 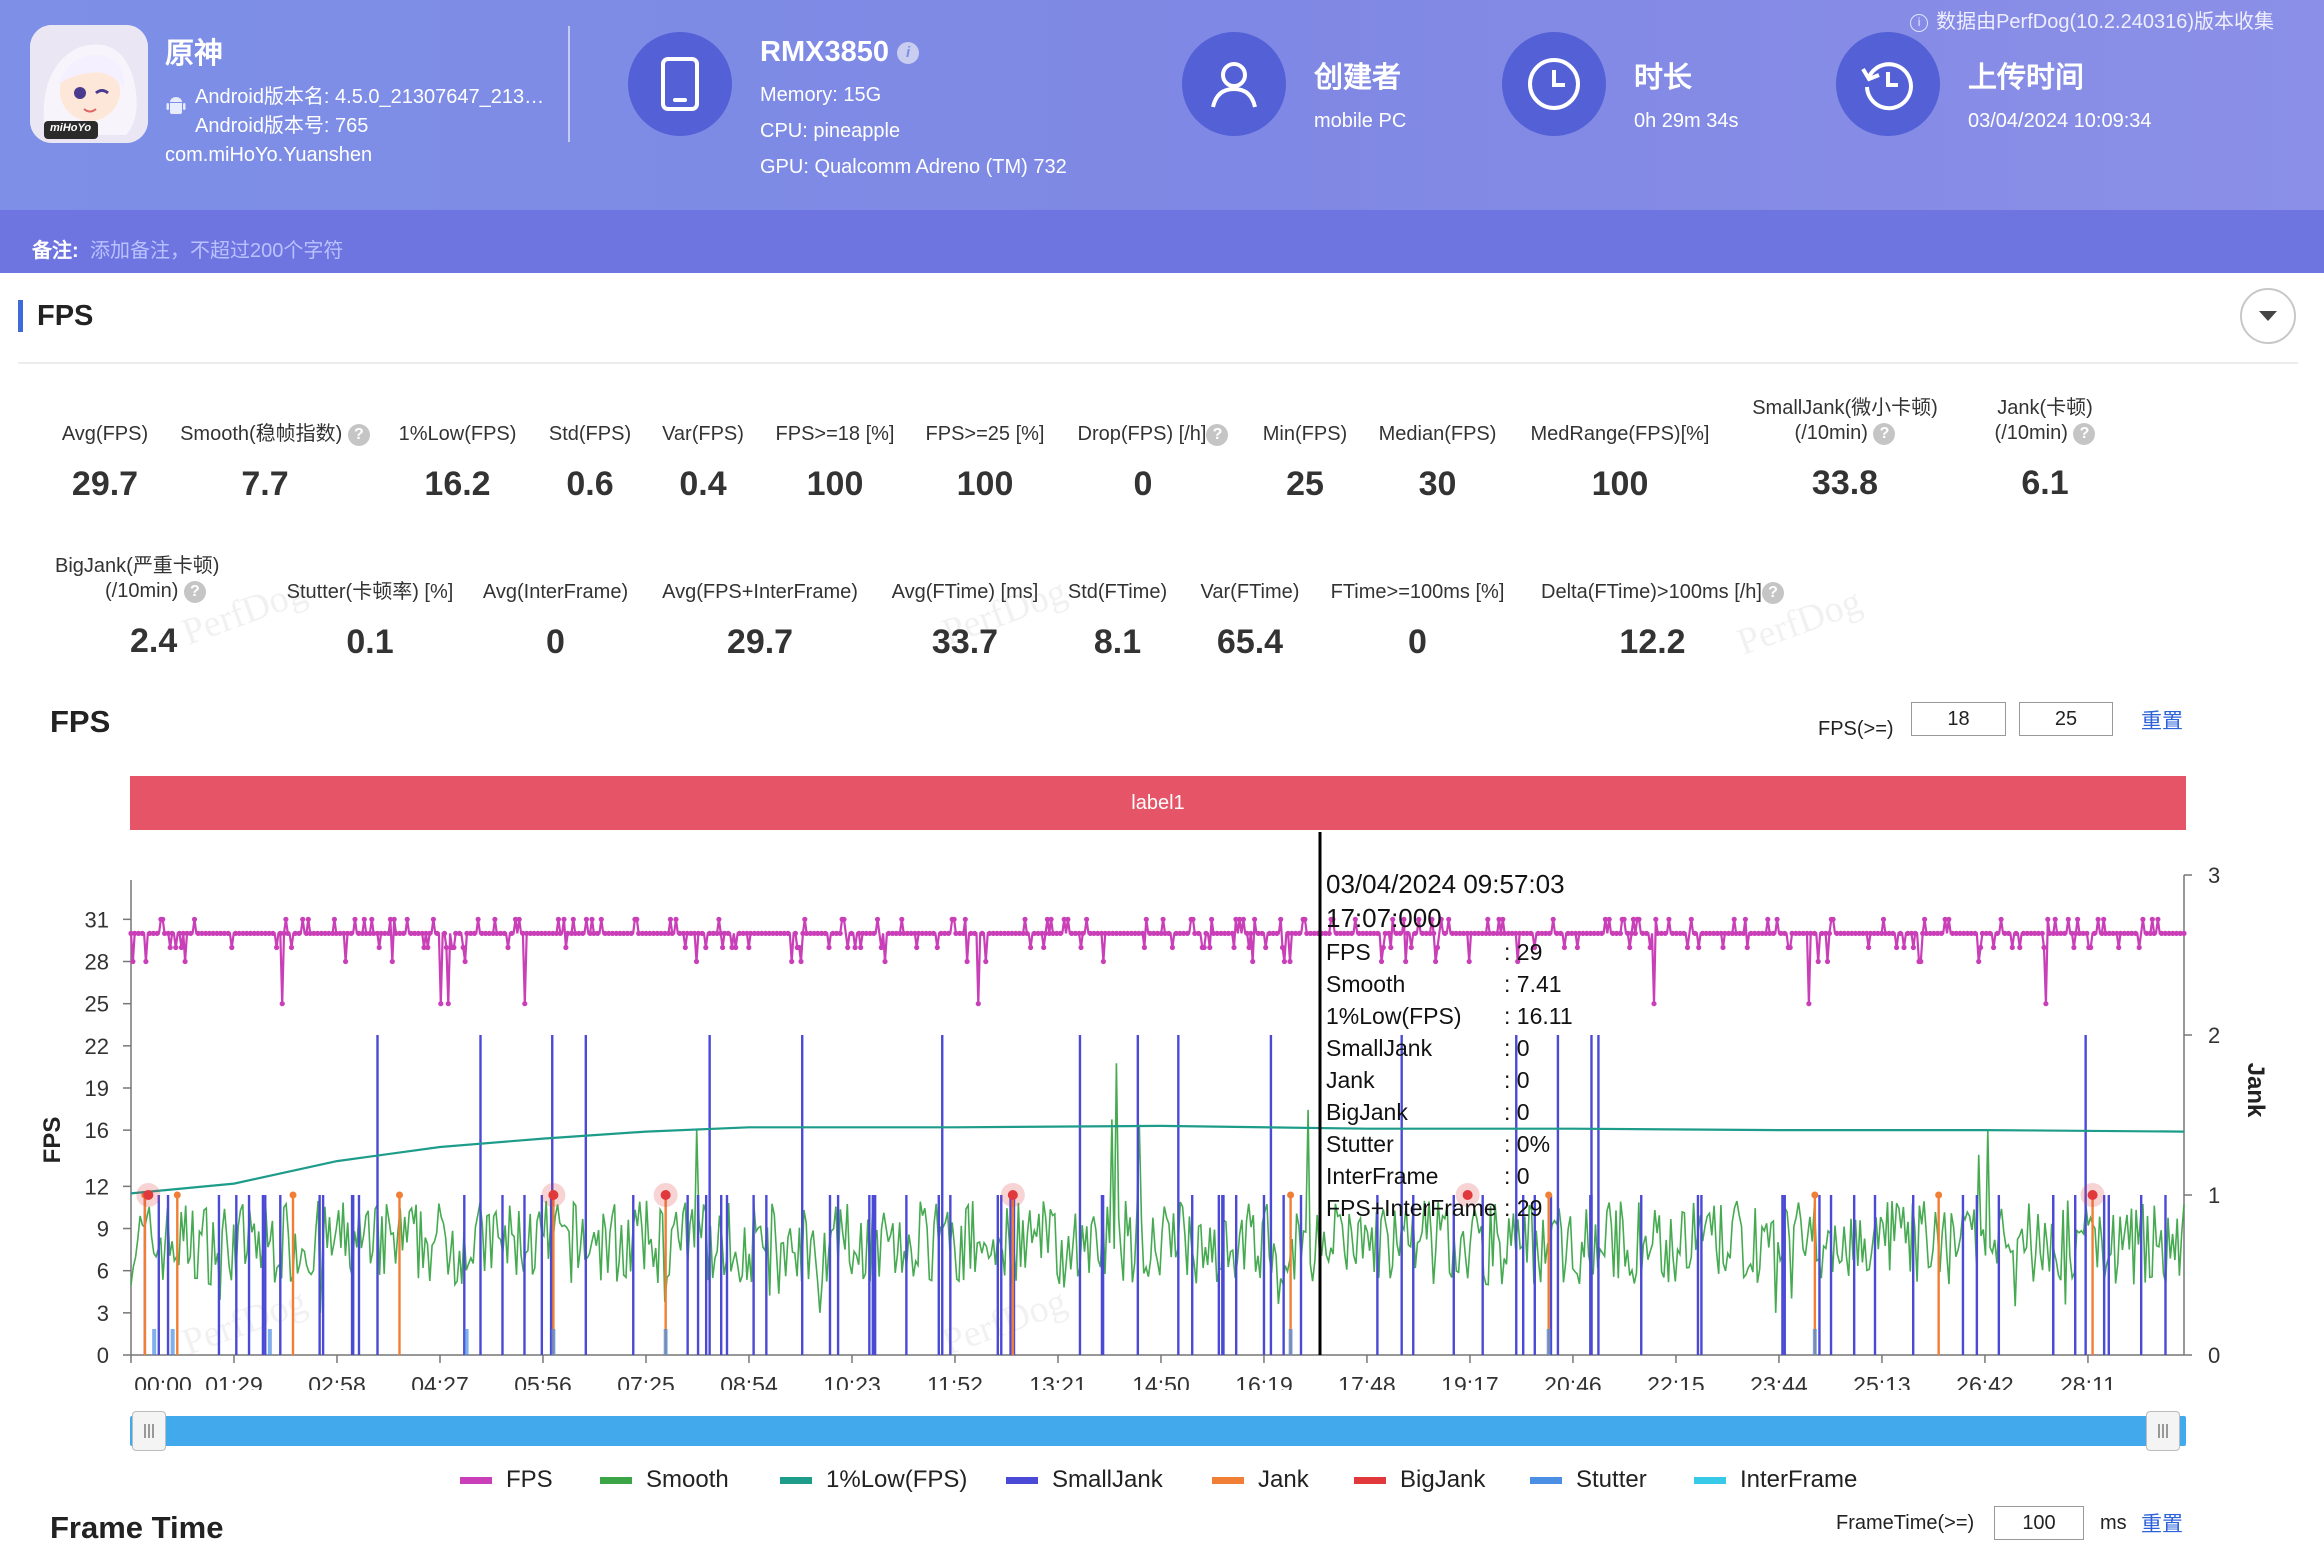 I want to click on legend-item-bigjank: BigJank, so click(x=1419, y=1480).